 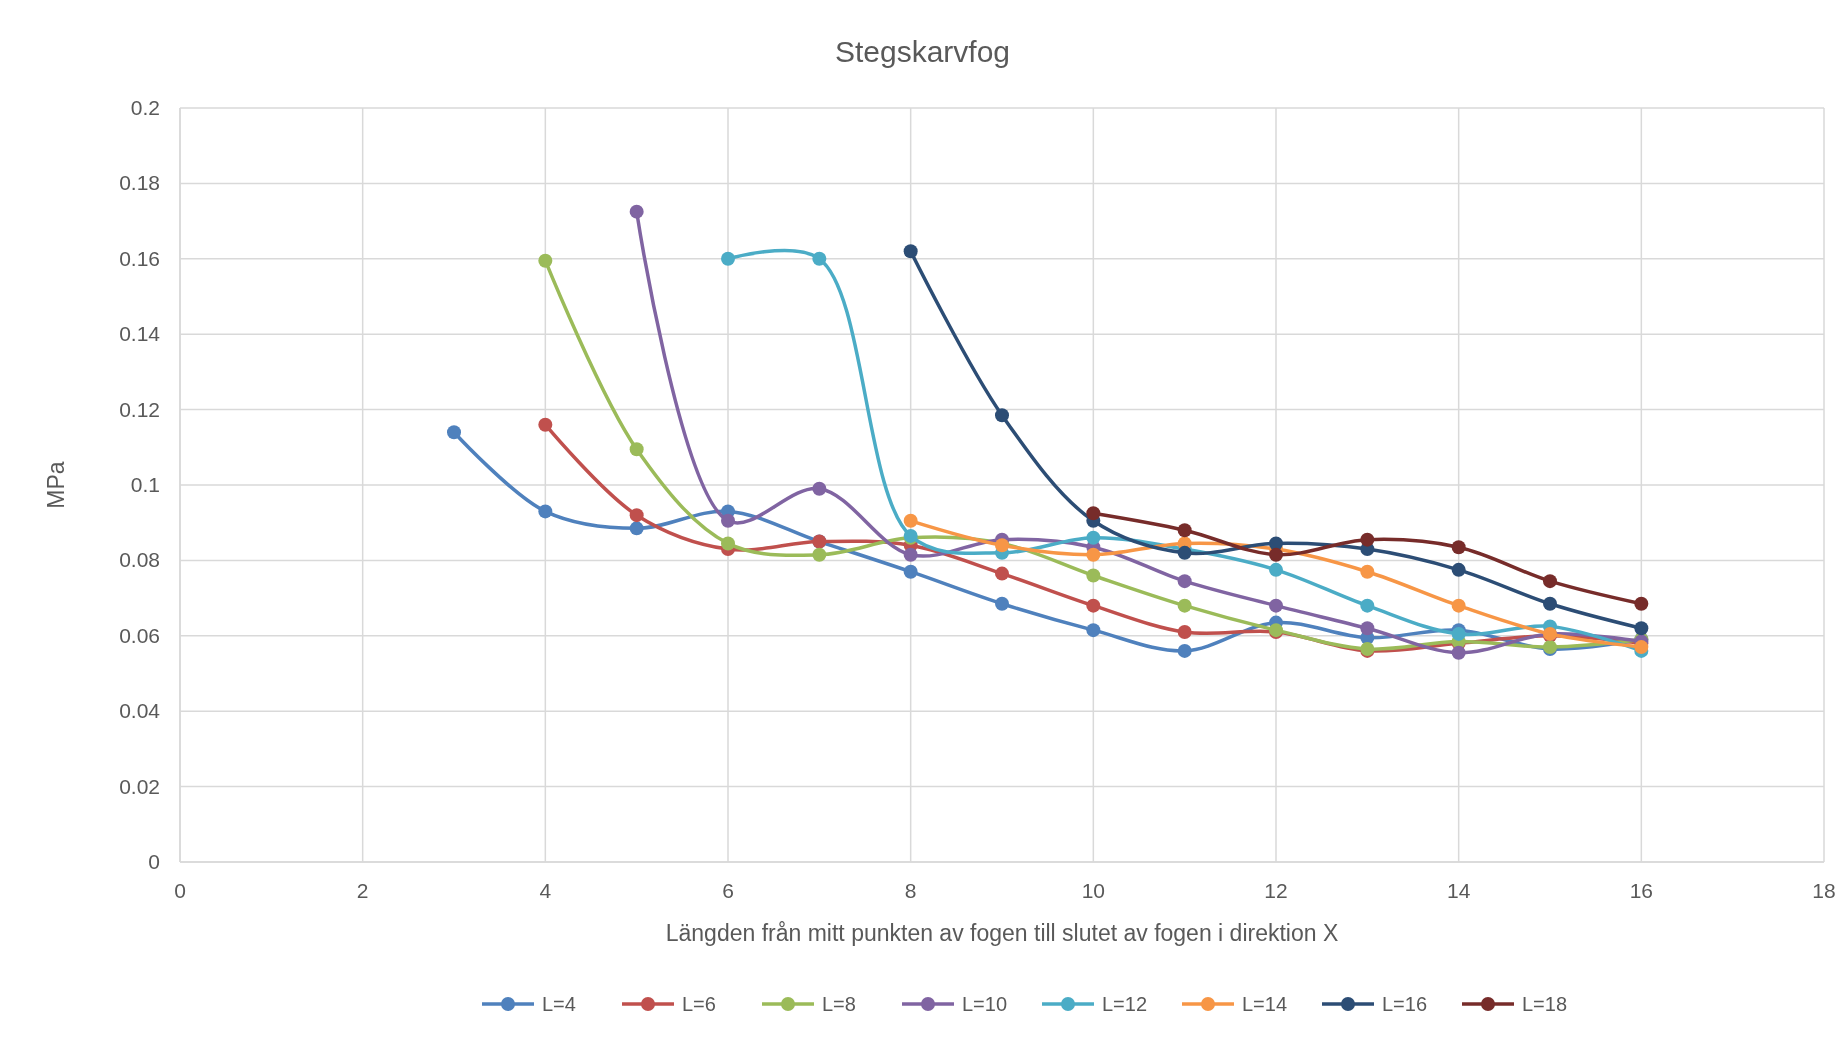 I want to click on legend-label: L=4, so click(x=559, y=1004).